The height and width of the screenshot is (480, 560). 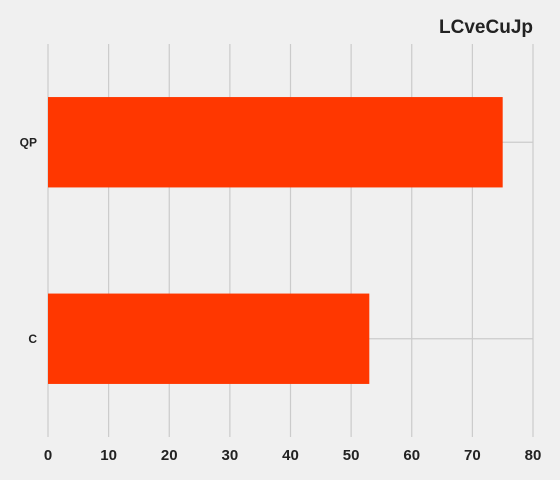 I want to click on x-tick-label-5: 50, so click(x=351, y=455).